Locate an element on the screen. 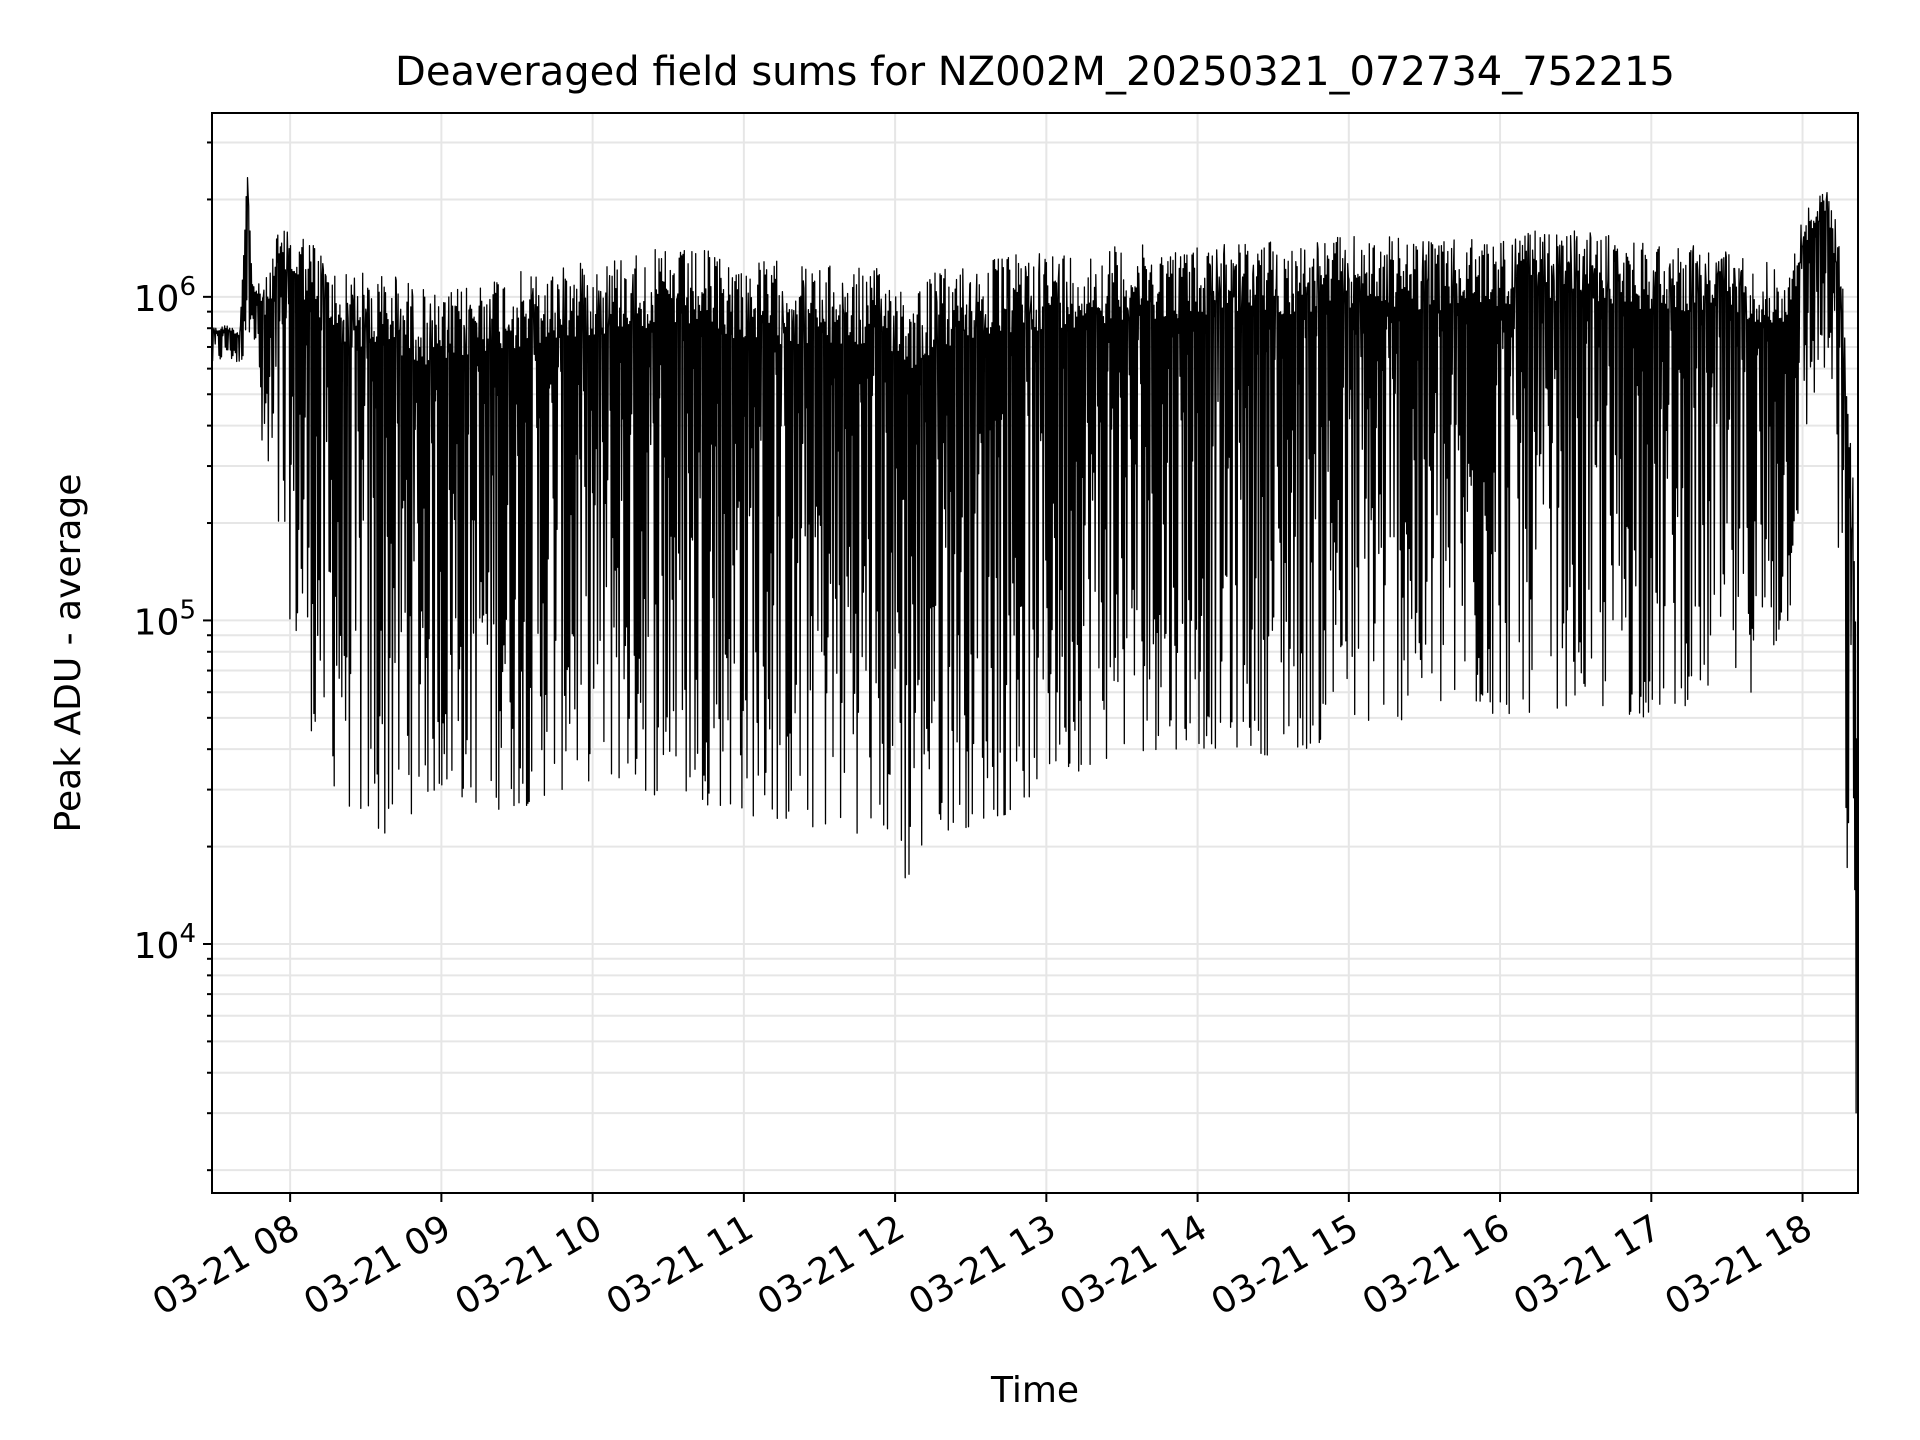  x-tick-label: 03-21 09 is located at coordinates (377, 1265).